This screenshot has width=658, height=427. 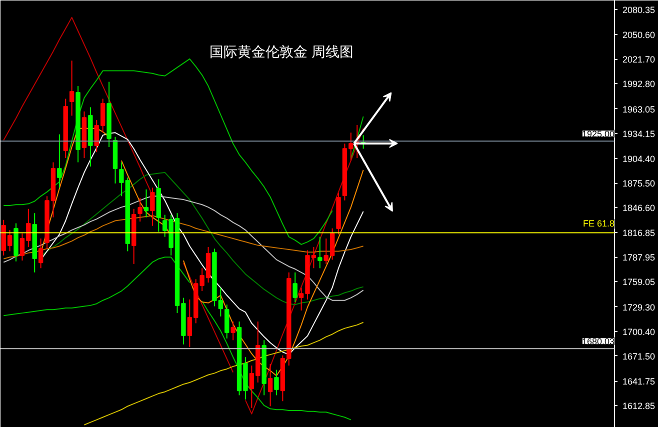 What do you see at coordinates (639, 35) in the screenshot?
I see `y-tick-label: 2050.60` at bounding box center [639, 35].